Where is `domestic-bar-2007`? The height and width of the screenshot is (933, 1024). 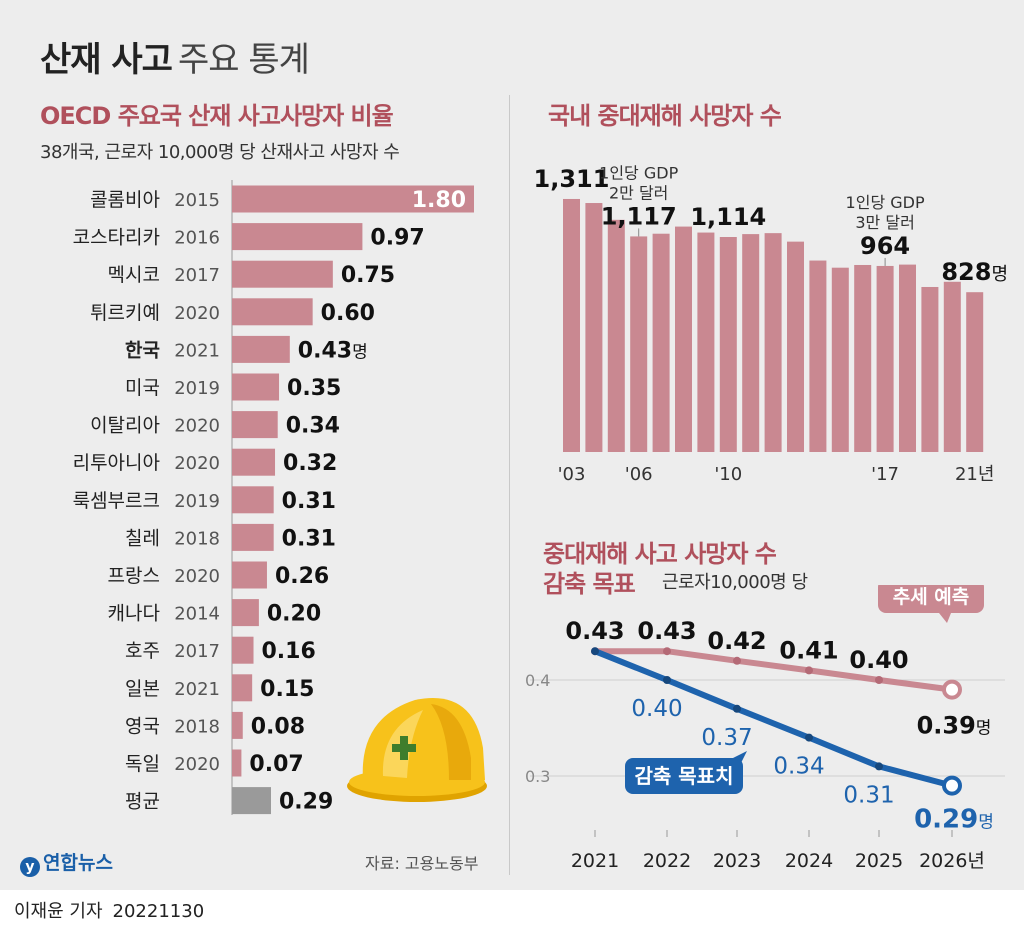
domestic-bar-2007 is located at coordinates (661, 342).